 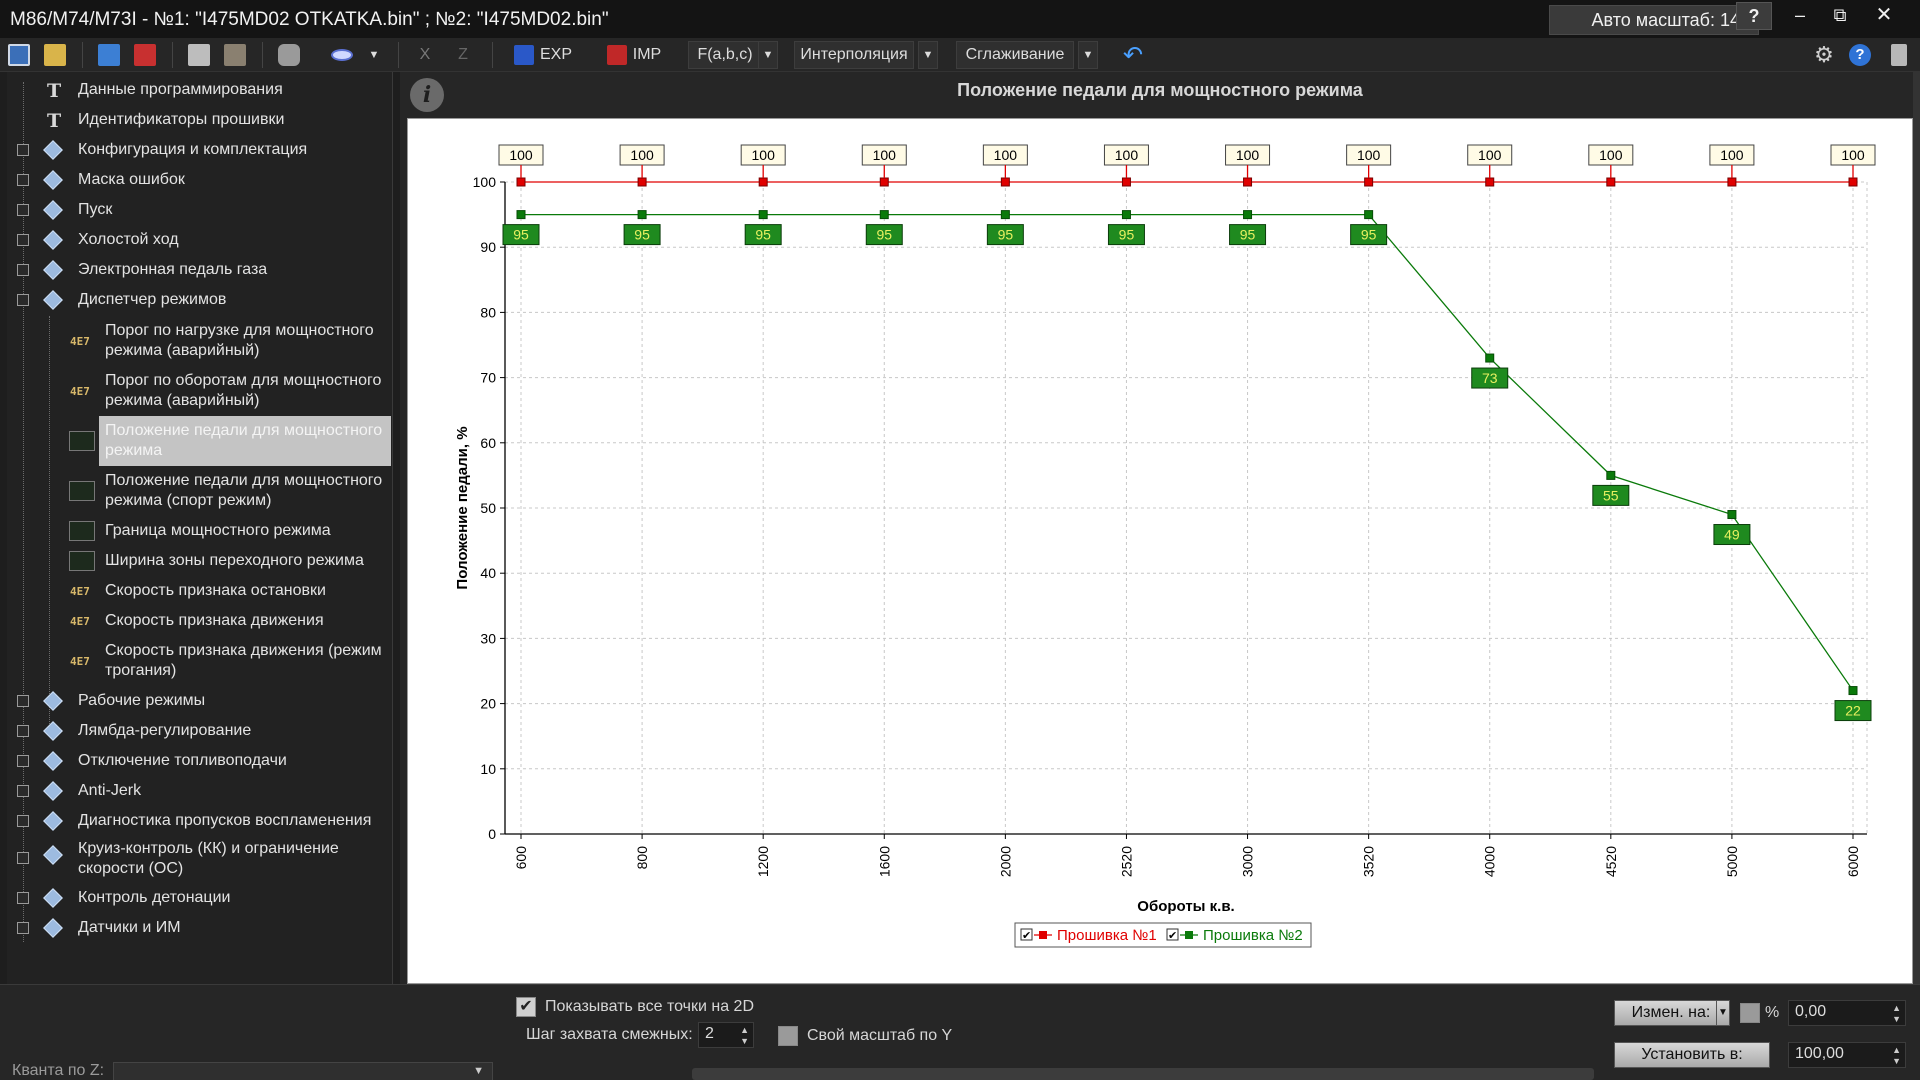 I want to click on import-button: IMP, so click(x=634, y=55).